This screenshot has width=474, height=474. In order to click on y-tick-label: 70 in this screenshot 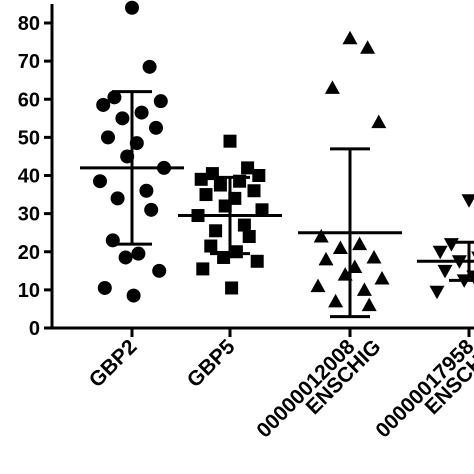, I will do `click(29, 62)`.